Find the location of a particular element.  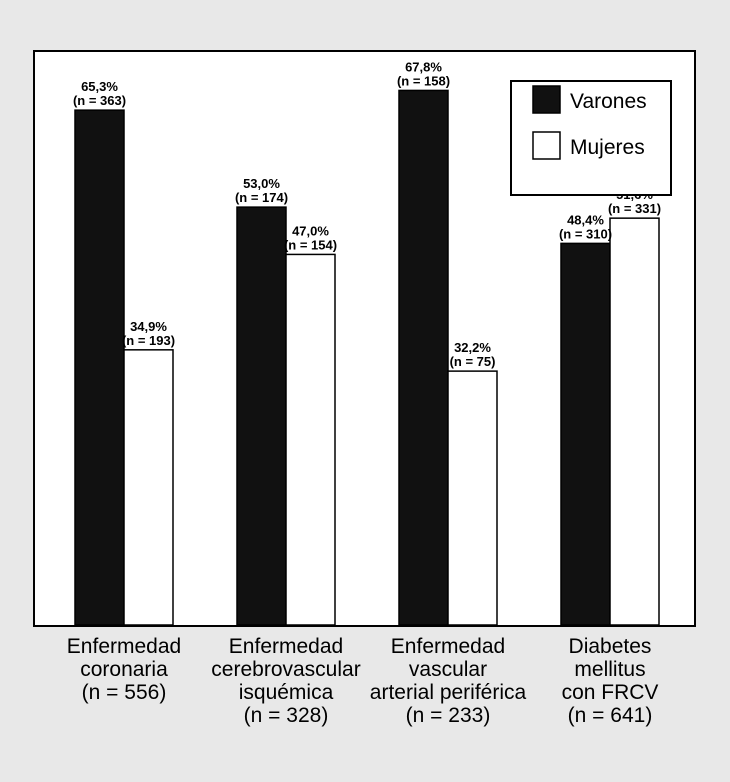

legend-swatch-mujeres is located at coordinates (546, 145).